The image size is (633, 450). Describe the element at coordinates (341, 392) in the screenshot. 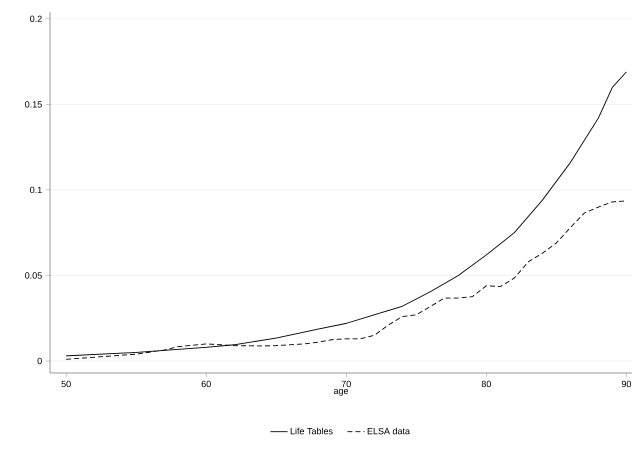

I see `x-axis-title: age` at that location.